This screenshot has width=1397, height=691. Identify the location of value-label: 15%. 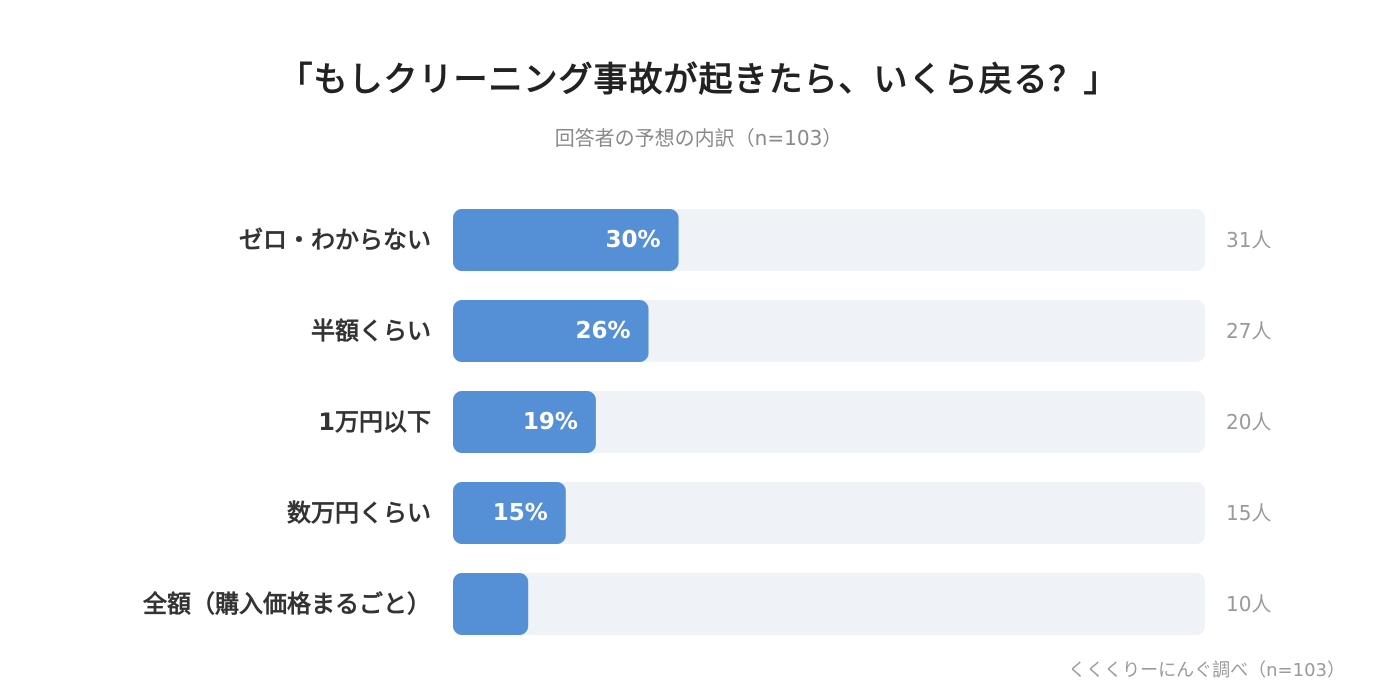
(520, 513).